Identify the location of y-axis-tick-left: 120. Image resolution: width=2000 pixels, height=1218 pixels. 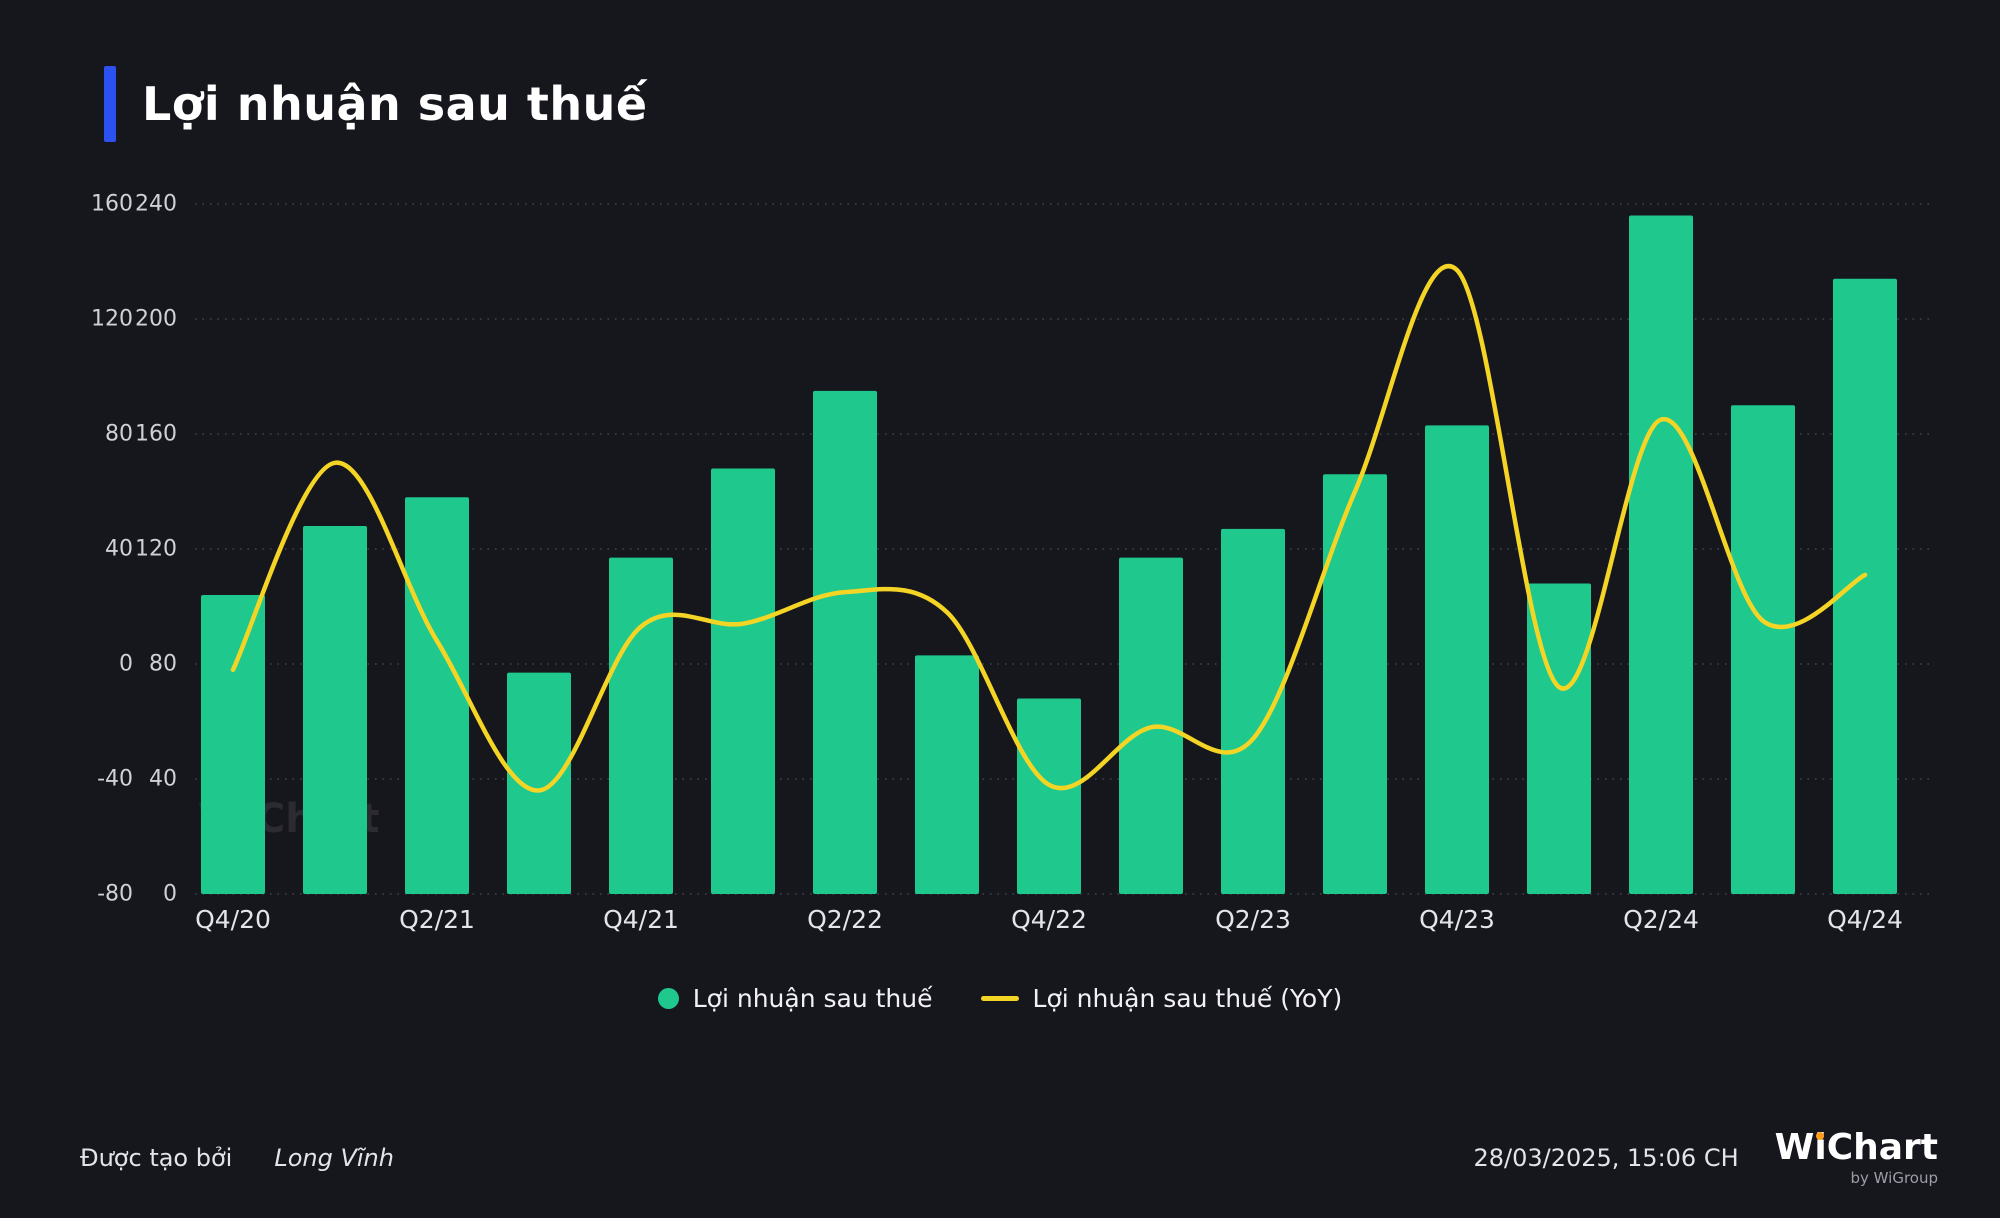
(112, 319).